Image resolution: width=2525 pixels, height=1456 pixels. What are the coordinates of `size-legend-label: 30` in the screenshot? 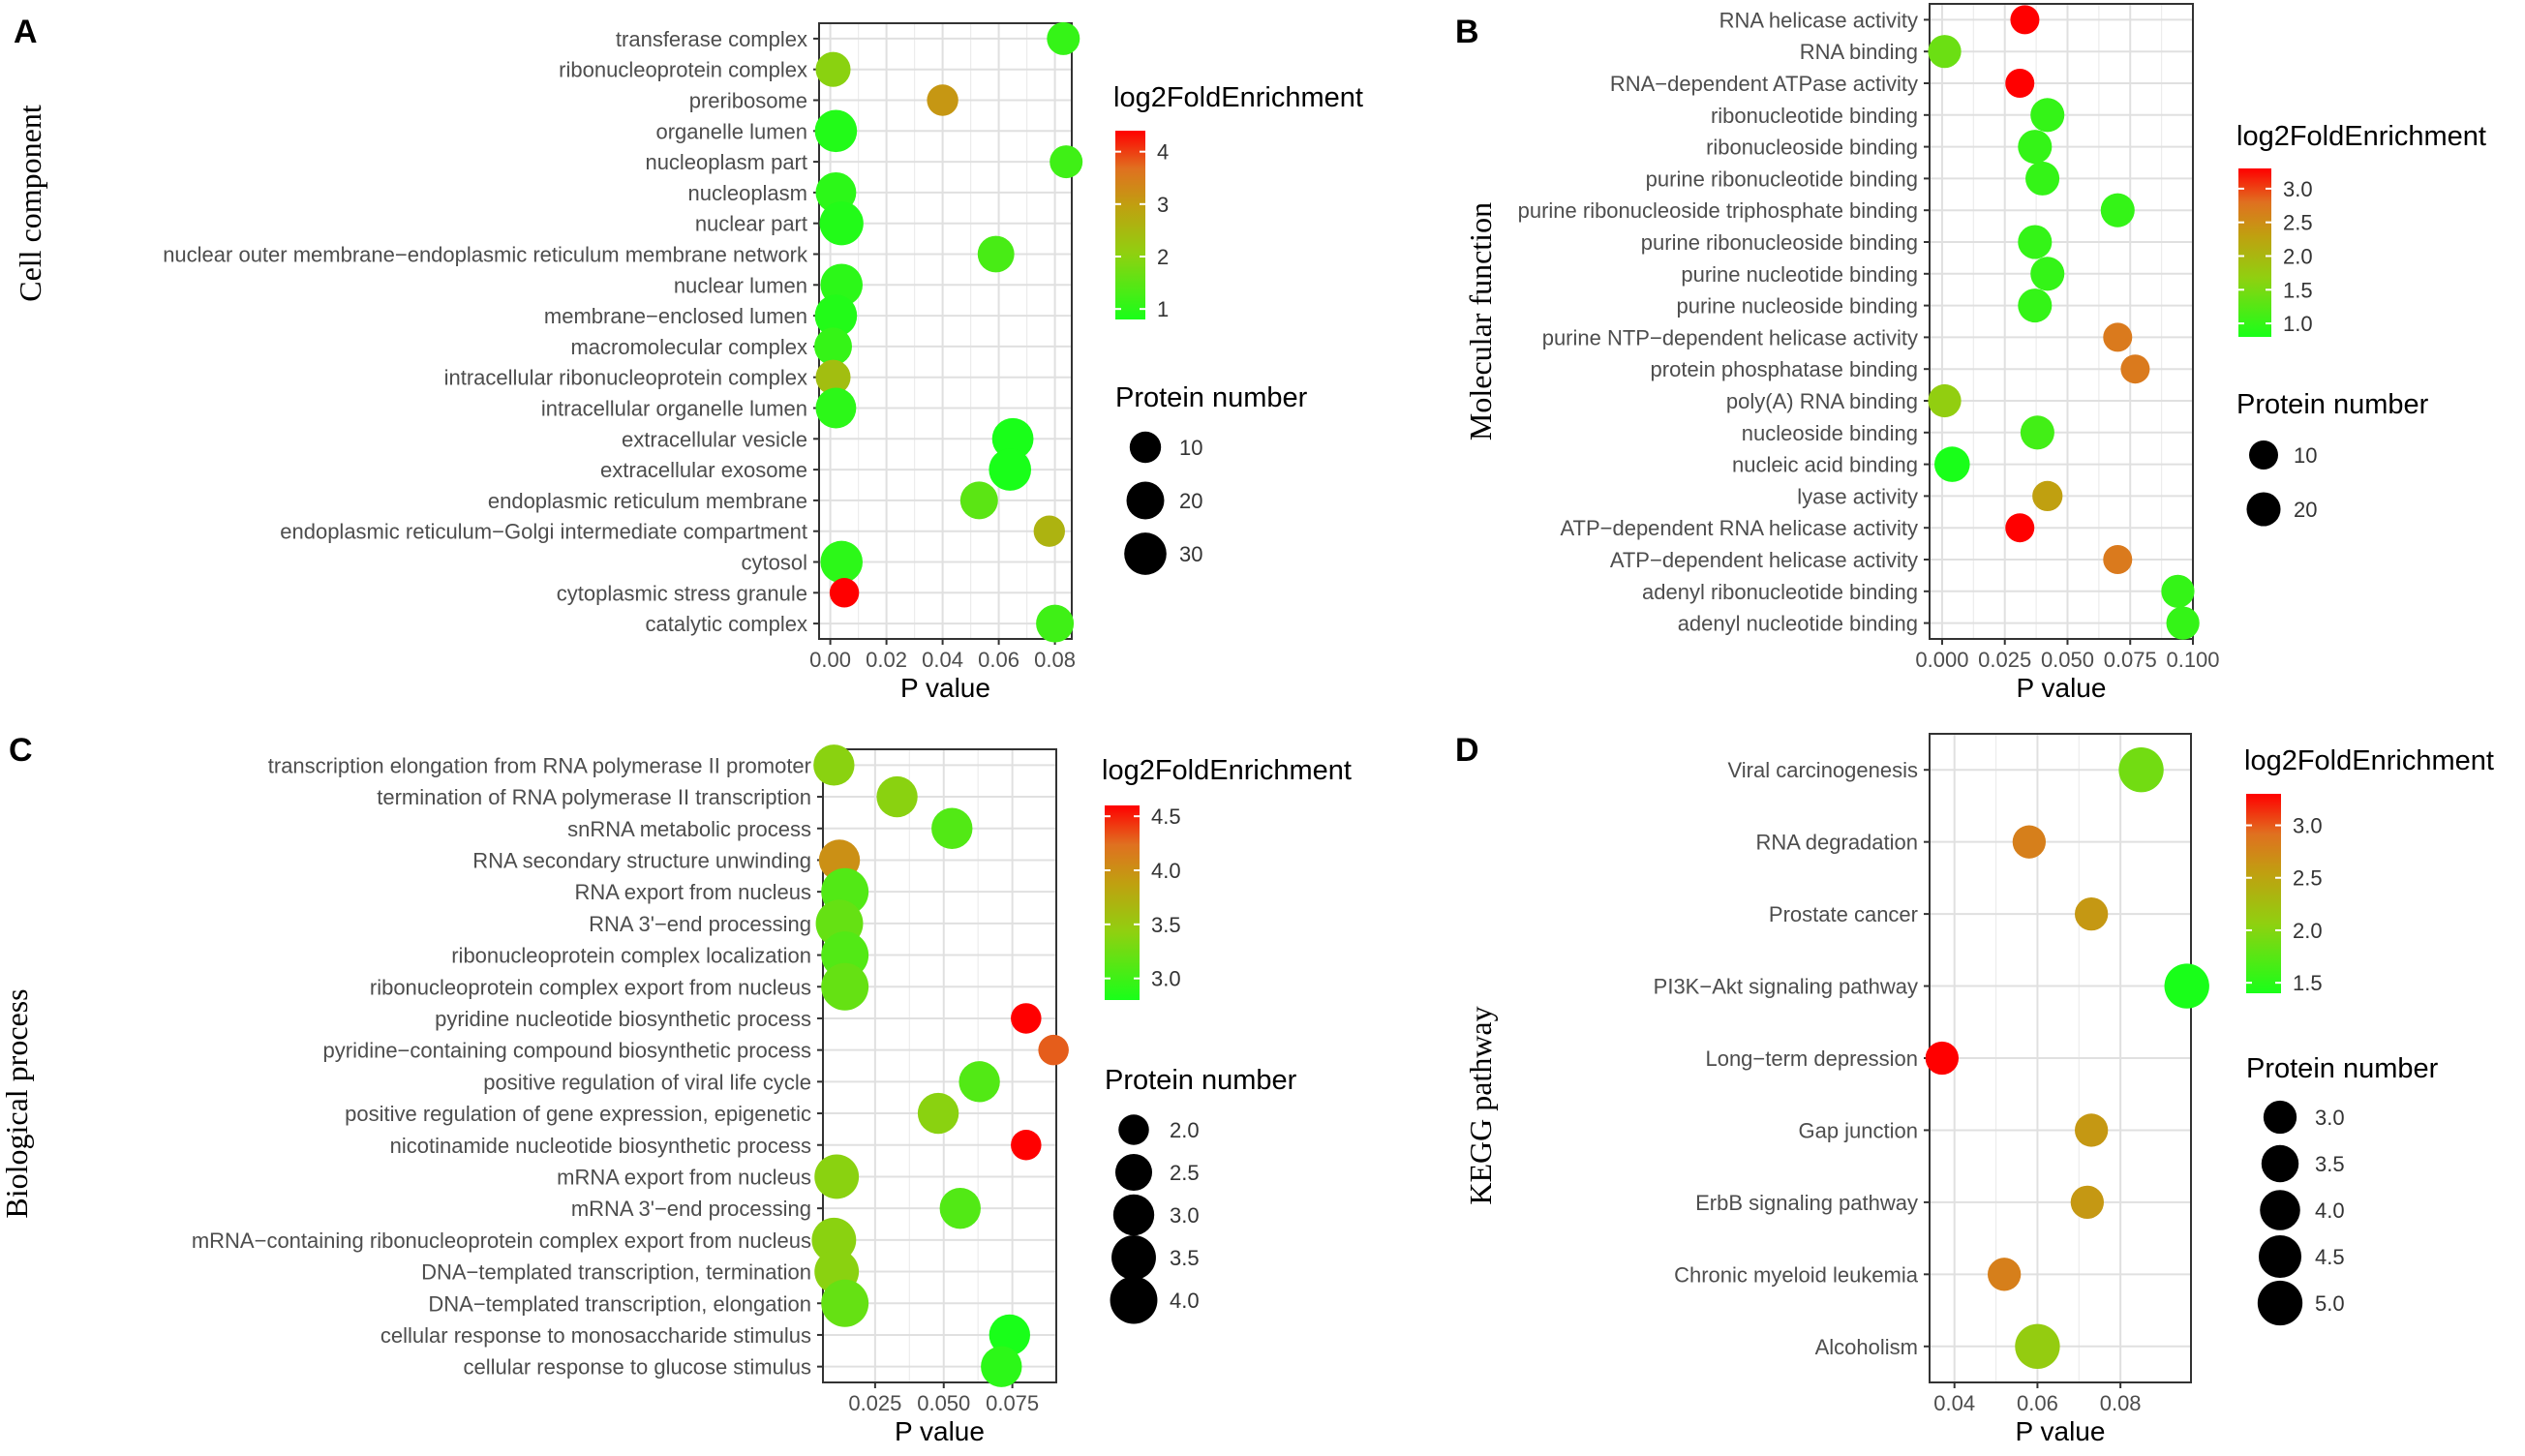 It's located at (1190, 554).